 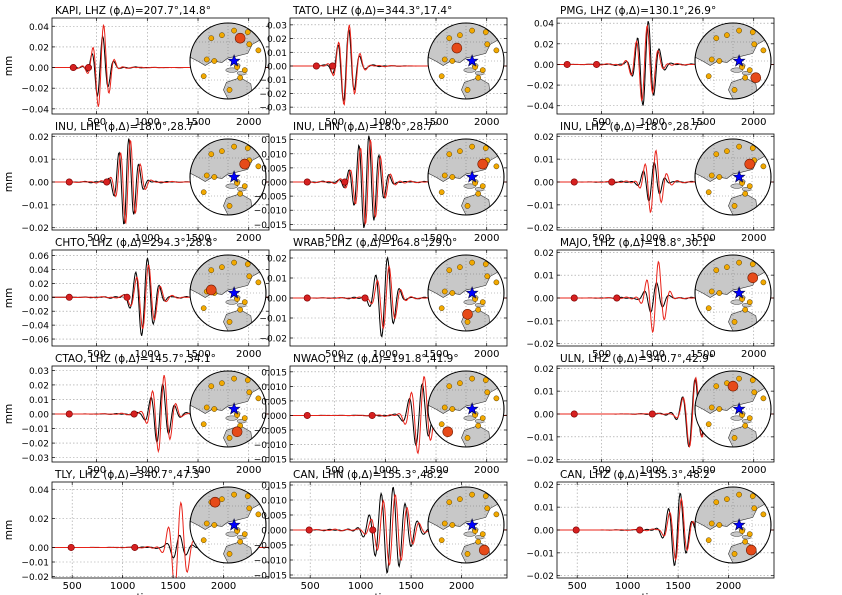 What do you see at coordinates (127, 127) in the screenshot?
I see `subplot-title: INU, LHE (ϕ,Δ)=18.0°,28.7°` at bounding box center [127, 127].